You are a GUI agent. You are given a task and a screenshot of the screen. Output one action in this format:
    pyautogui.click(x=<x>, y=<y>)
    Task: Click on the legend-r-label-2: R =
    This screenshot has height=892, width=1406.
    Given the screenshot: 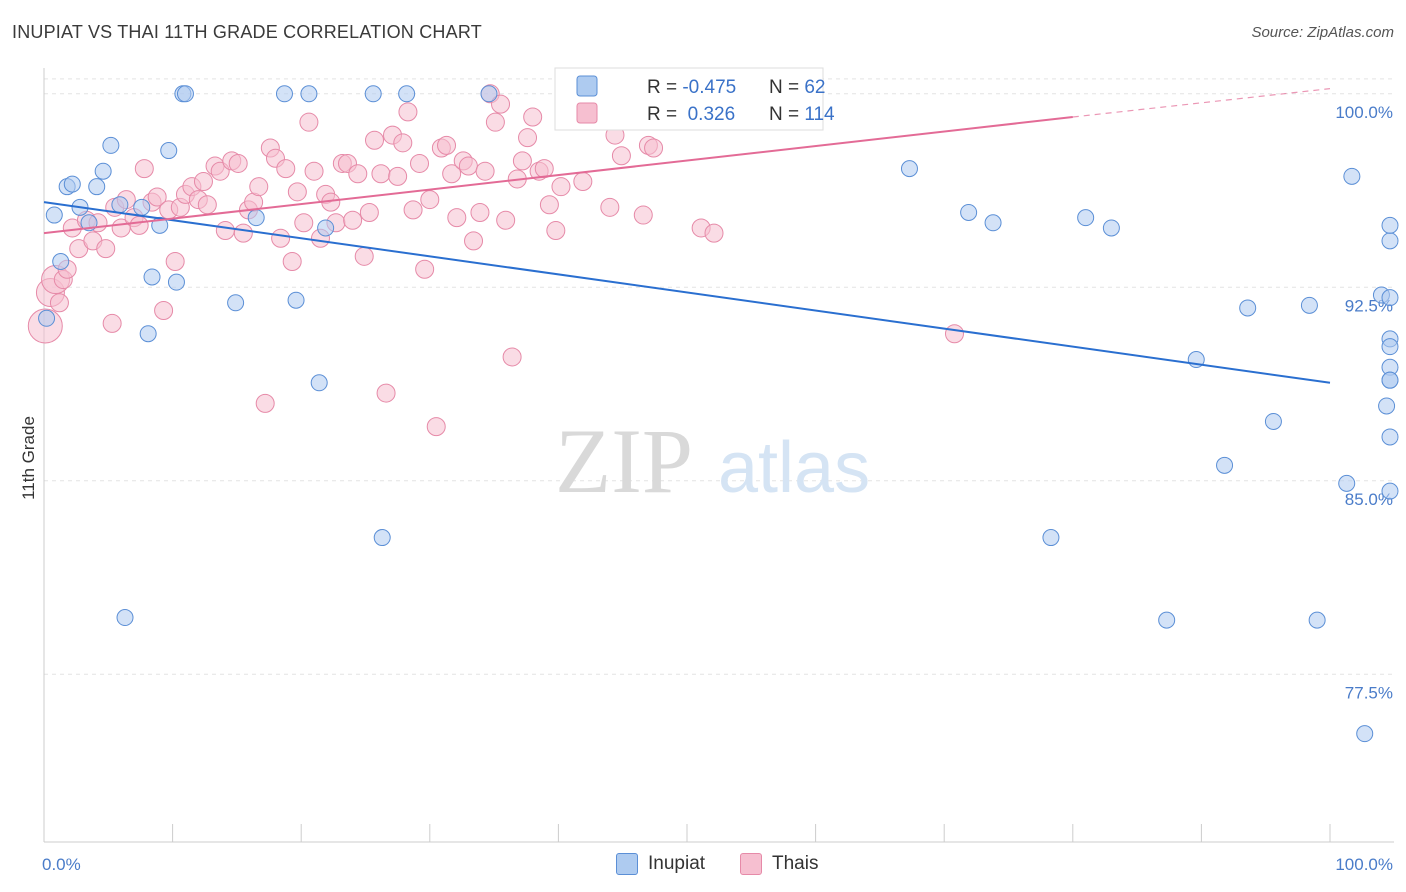 What is the action you would take?
    pyautogui.click(x=664, y=114)
    